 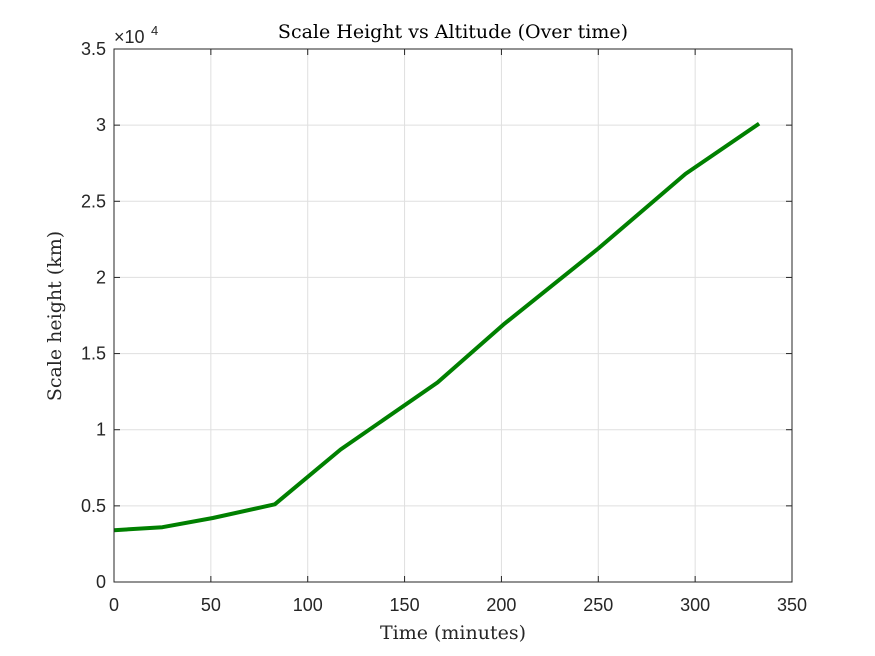 I want to click on y-axis-title: Scale height (km), so click(x=55, y=316).